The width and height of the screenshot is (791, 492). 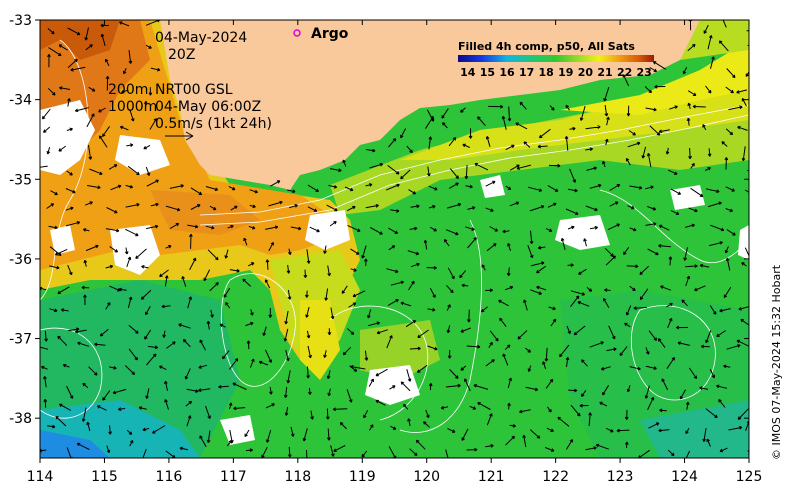 What do you see at coordinates (330, 34) in the screenshot?
I see `argo-label: Argo` at bounding box center [330, 34].